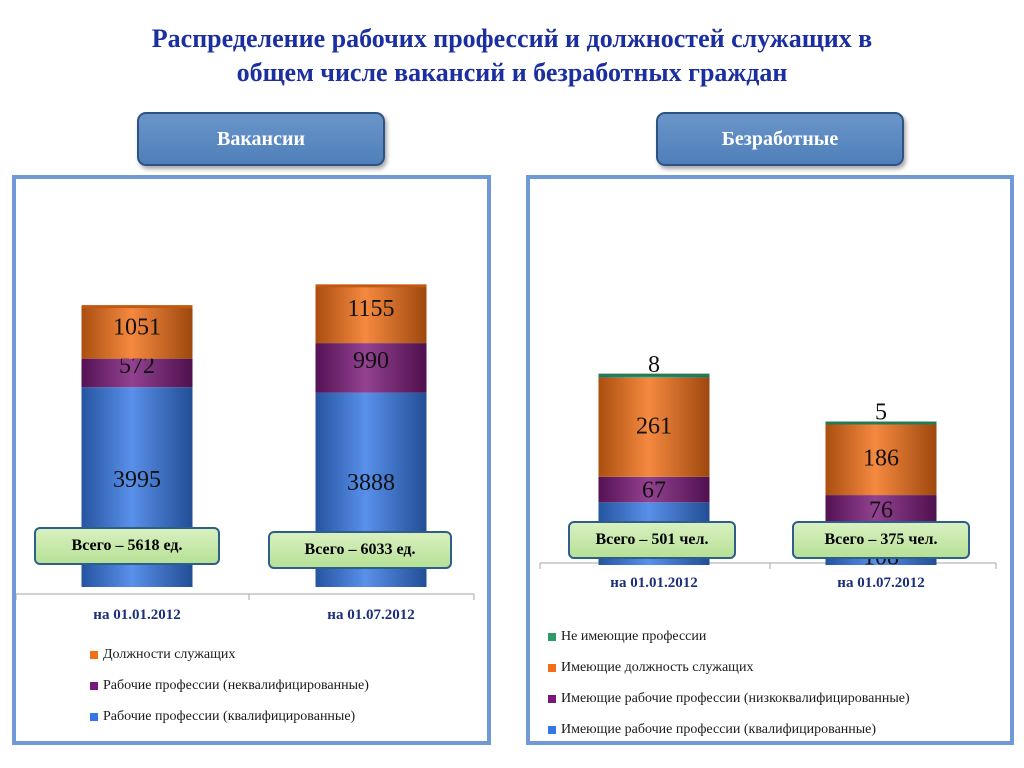  I want to click on legend-label: Имеющие должность служащих, so click(657, 667).